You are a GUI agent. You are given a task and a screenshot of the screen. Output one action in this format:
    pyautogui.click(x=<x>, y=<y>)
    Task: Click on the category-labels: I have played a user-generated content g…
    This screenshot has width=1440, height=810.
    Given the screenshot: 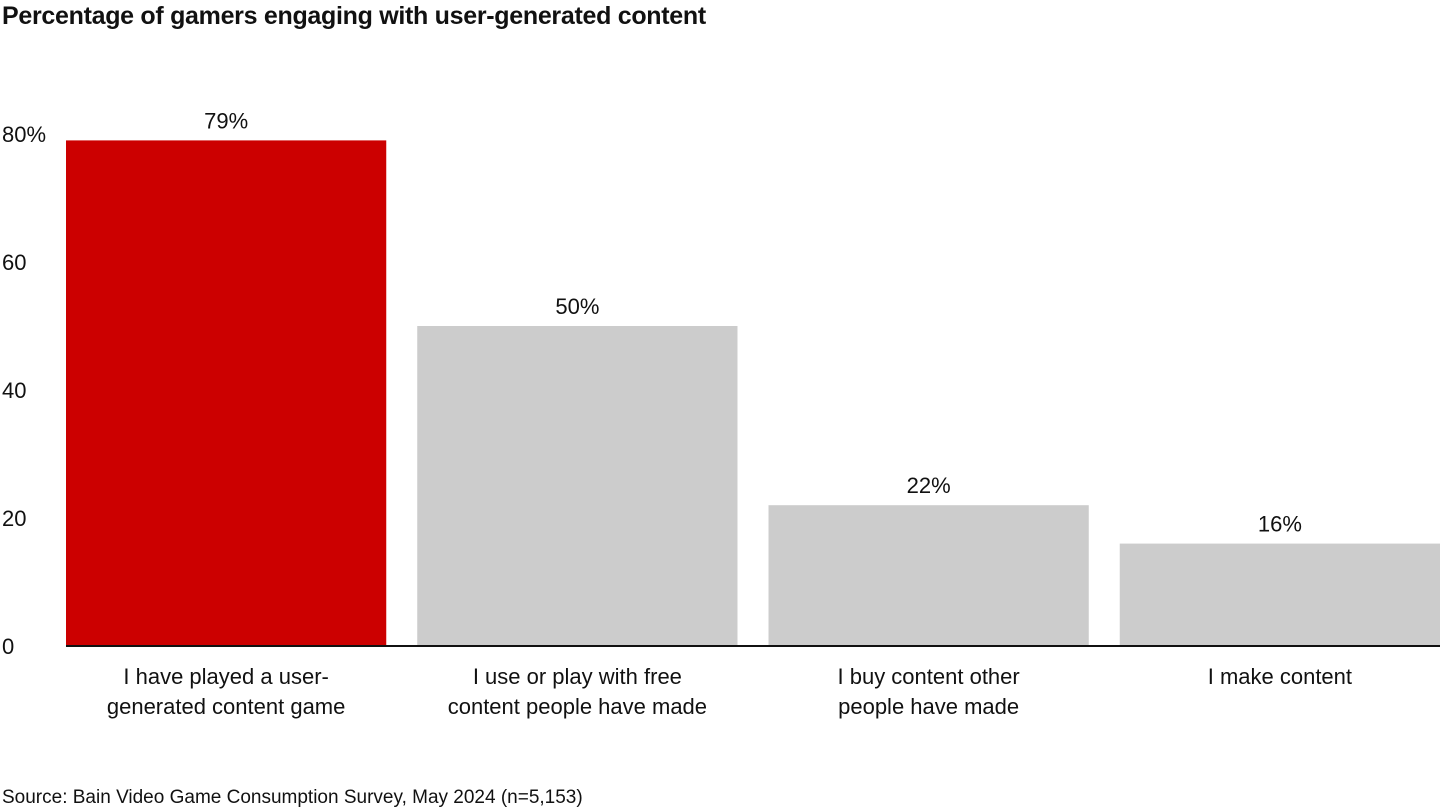 What is the action you would take?
    pyautogui.click(x=729, y=691)
    